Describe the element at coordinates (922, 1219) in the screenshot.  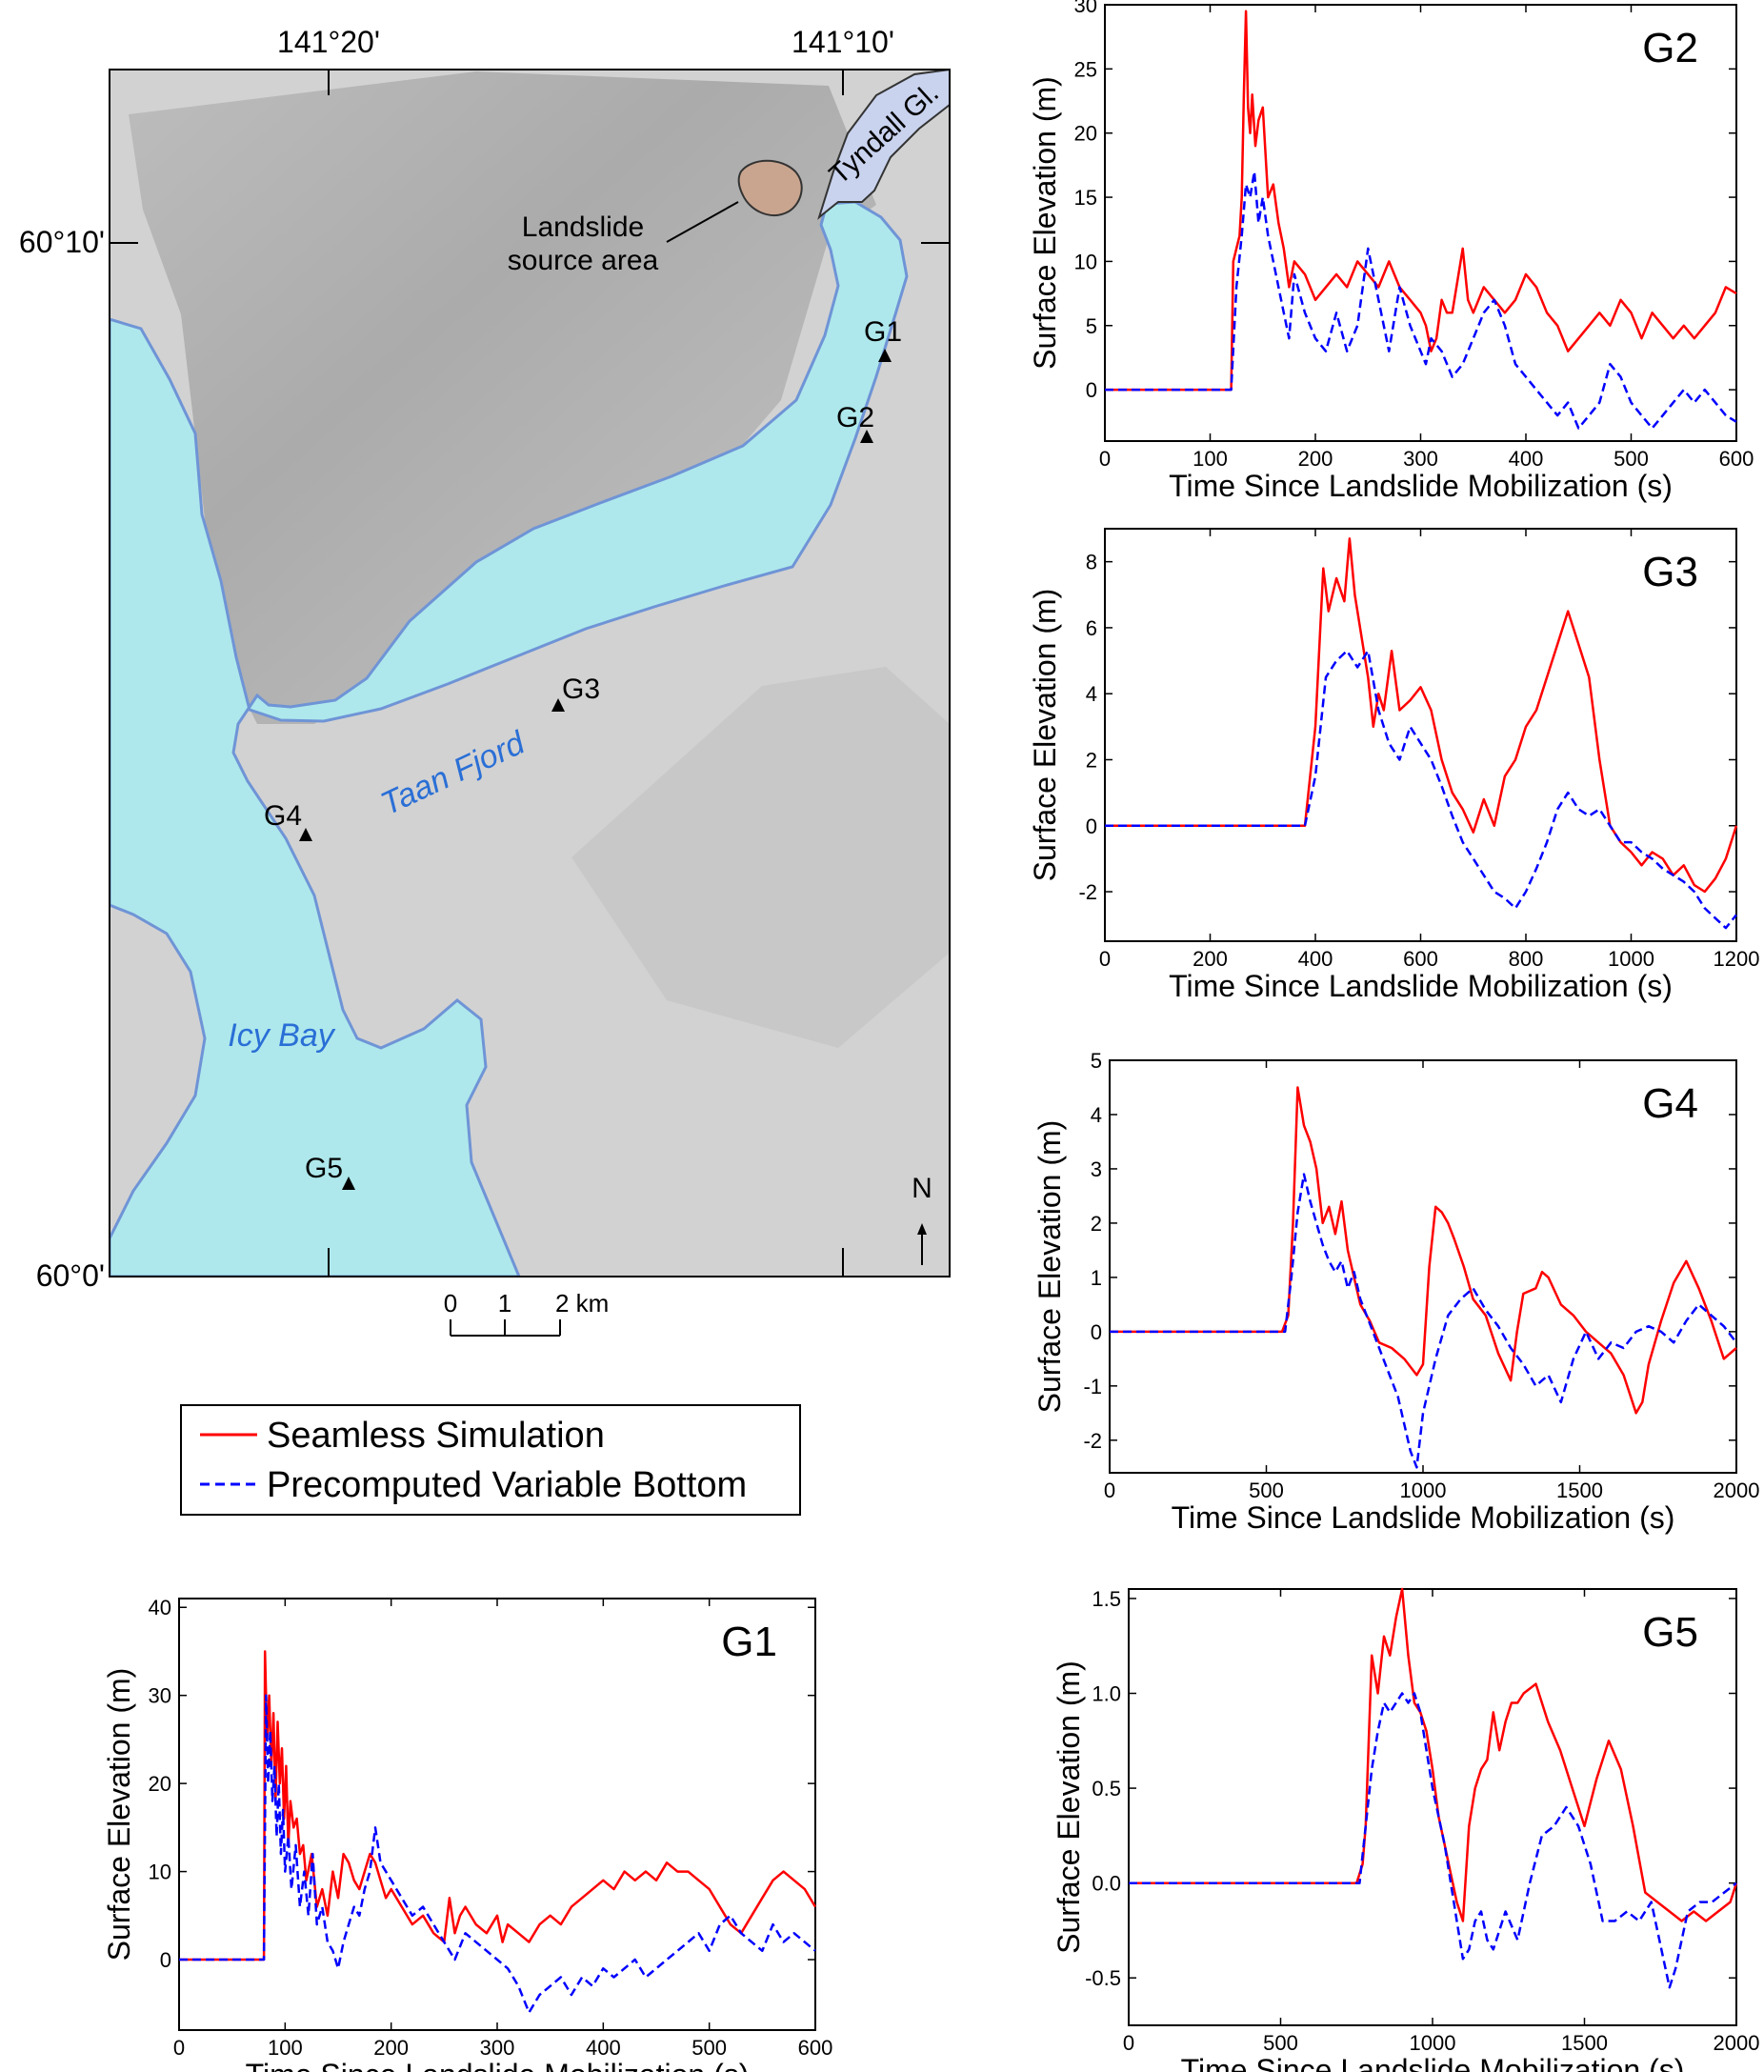
I see `north-arrow: N` at that location.